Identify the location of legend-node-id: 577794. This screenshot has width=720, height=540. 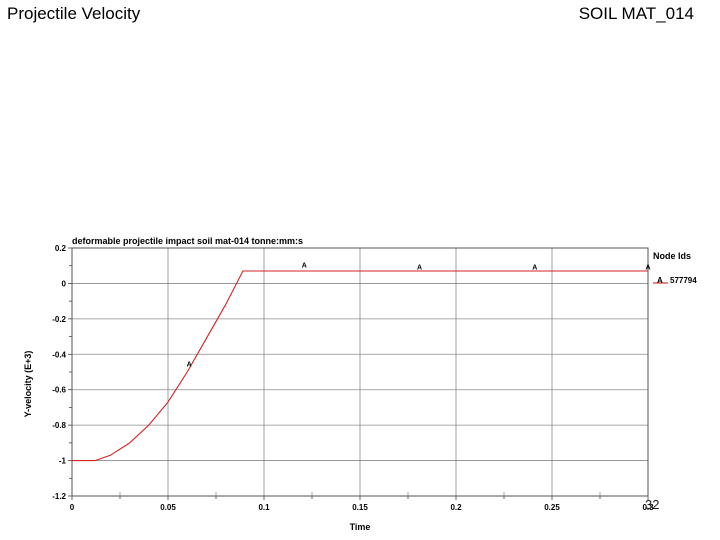
(683, 280).